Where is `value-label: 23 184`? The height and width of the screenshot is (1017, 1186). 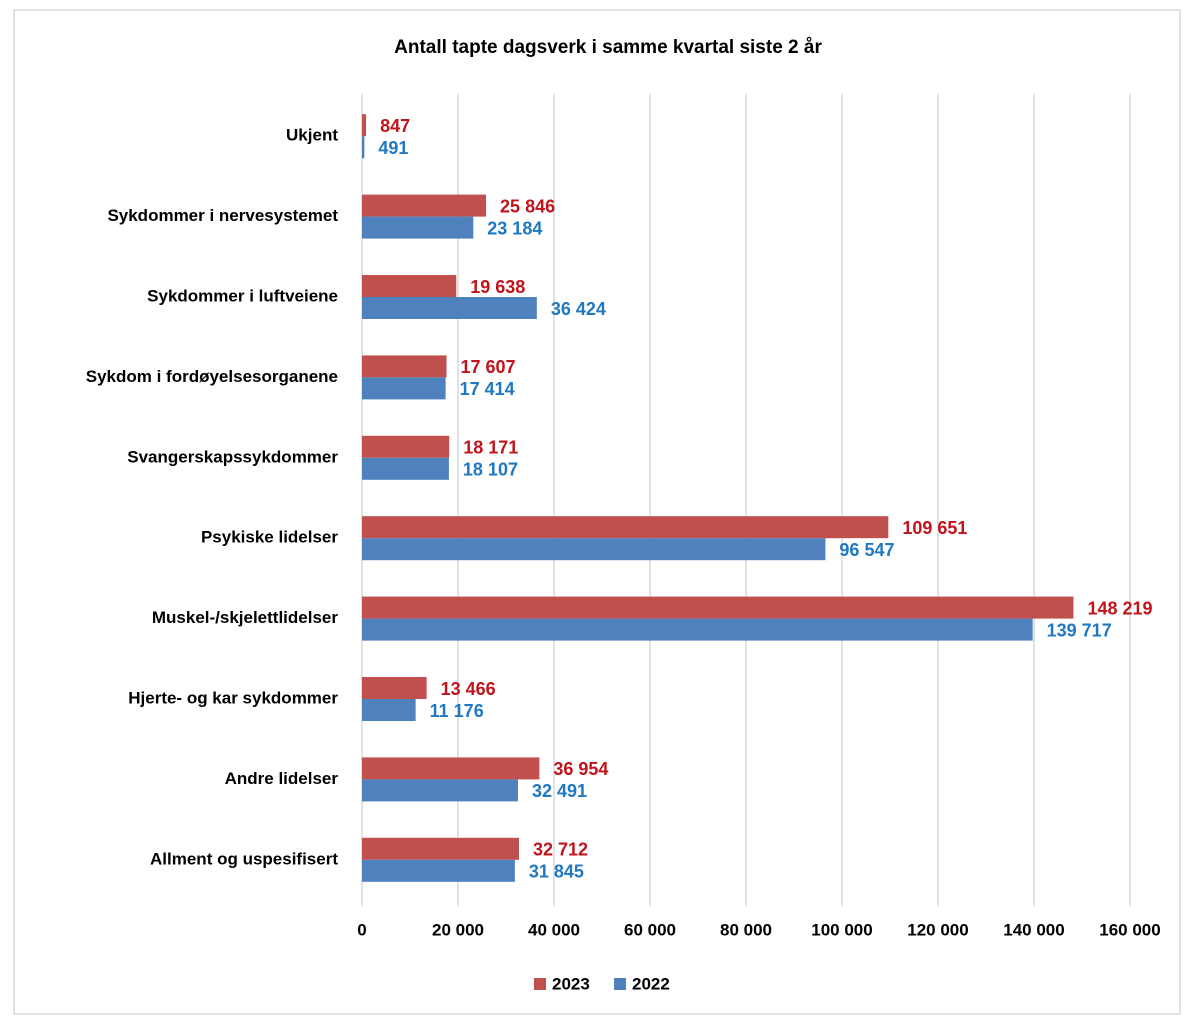 value-label: 23 184 is located at coordinates (514, 228).